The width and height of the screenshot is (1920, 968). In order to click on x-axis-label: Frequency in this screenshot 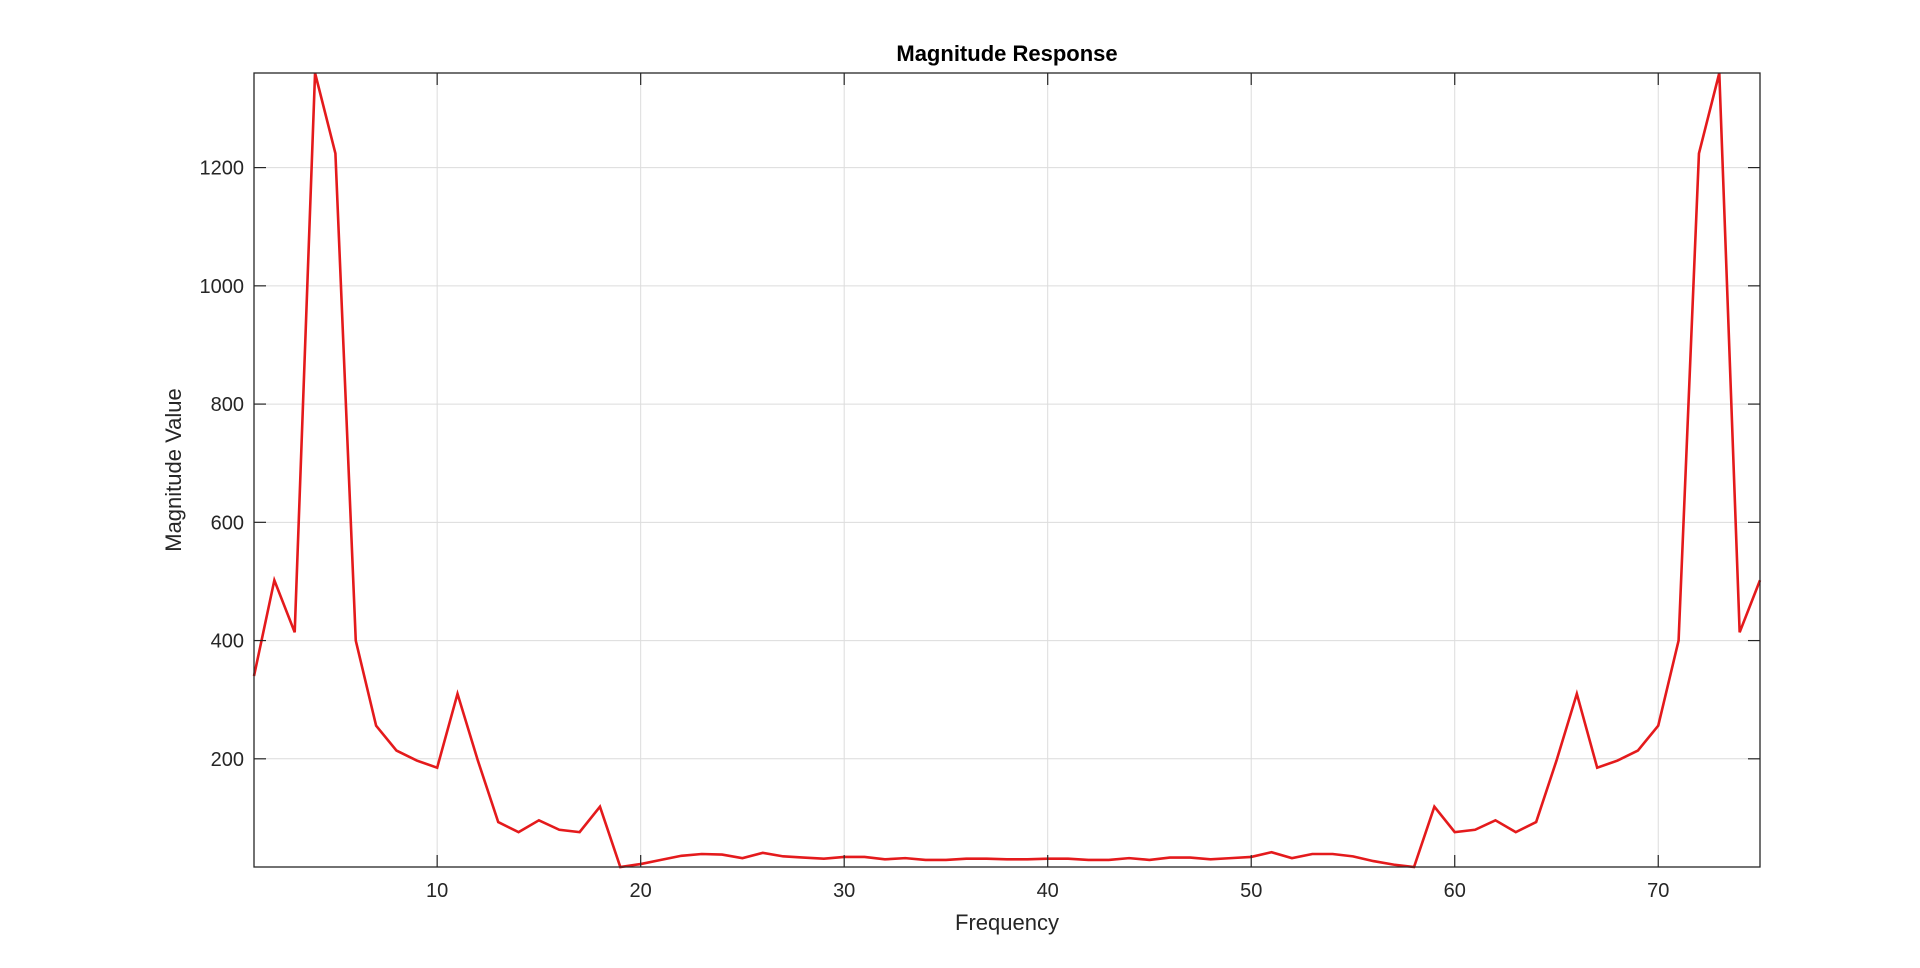, I will do `click(1007, 922)`.